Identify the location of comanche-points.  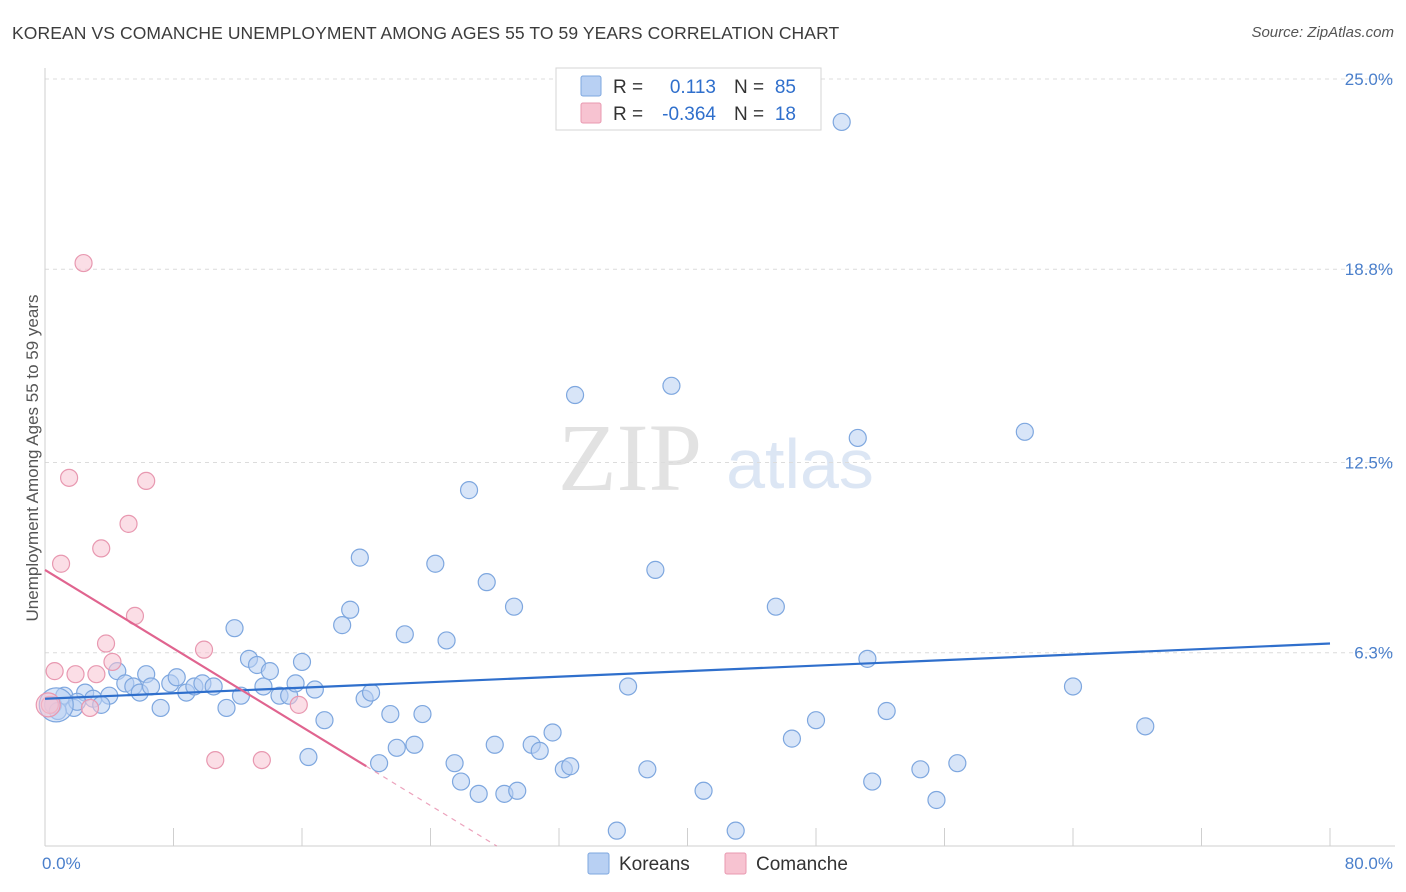
(171, 511).